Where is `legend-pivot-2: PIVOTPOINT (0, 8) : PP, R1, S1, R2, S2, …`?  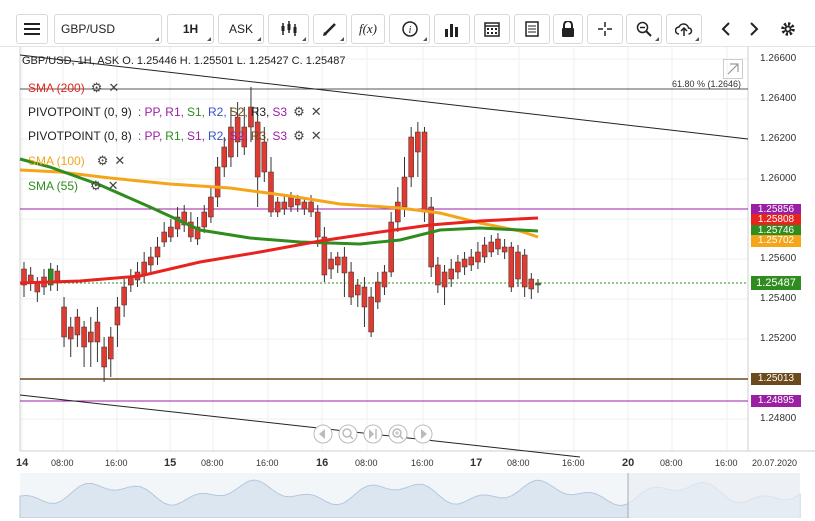 legend-pivot-2: PIVOTPOINT (0, 8) : PP, R1, S1, R2, S2, … is located at coordinates (175, 136).